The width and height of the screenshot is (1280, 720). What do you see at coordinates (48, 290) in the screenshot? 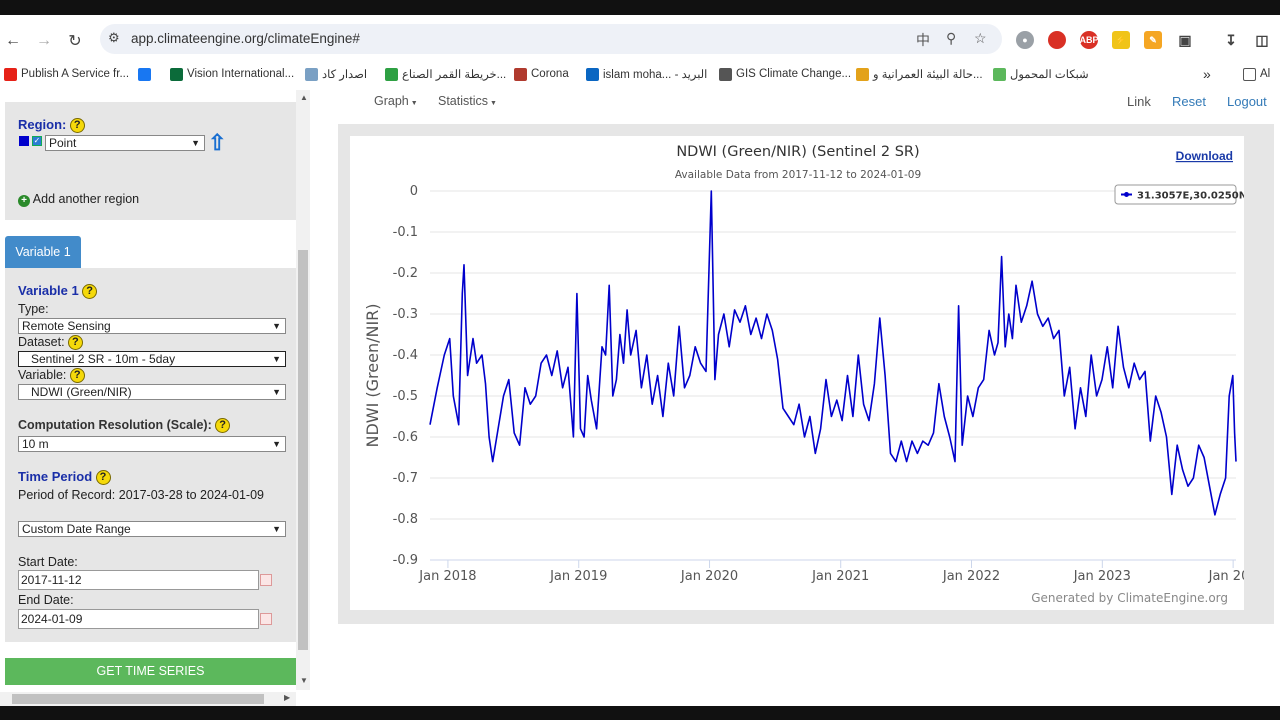
I see `variable-heading: Variable 1` at bounding box center [48, 290].